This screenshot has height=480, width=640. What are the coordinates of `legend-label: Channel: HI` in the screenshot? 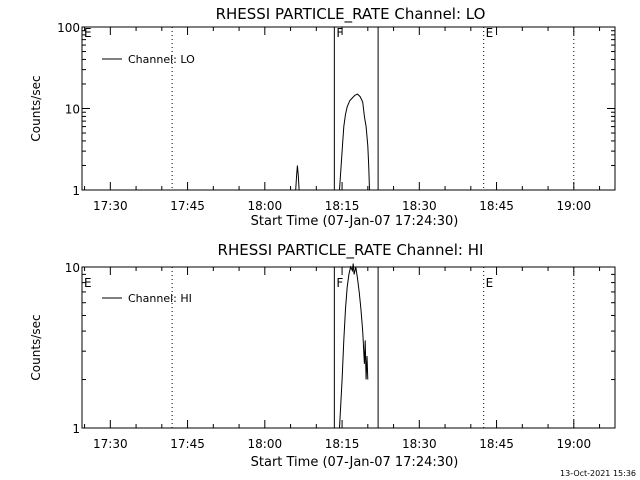 It's located at (160, 298).